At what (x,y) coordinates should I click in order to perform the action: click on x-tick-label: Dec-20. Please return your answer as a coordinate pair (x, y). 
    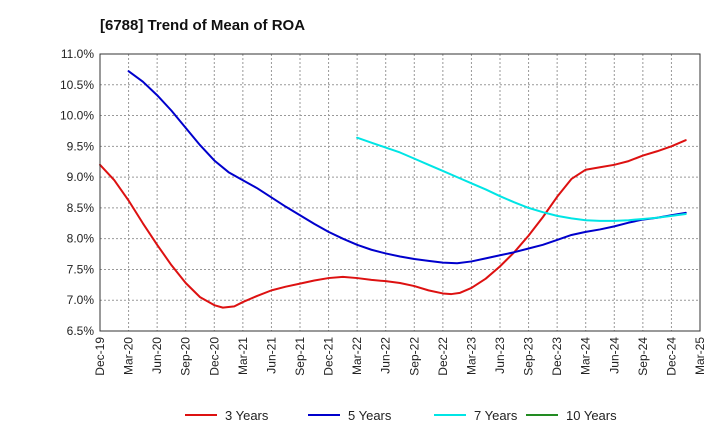
    Looking at the image, I should click on (214, 356).